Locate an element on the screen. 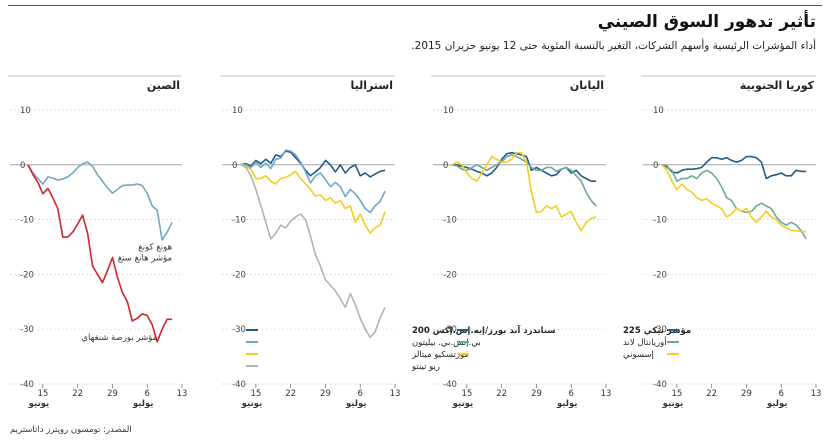 This screenshot has width=830, height=440. legend-label: فورتسكيو ميتالز is located at coordinates (439, 355).